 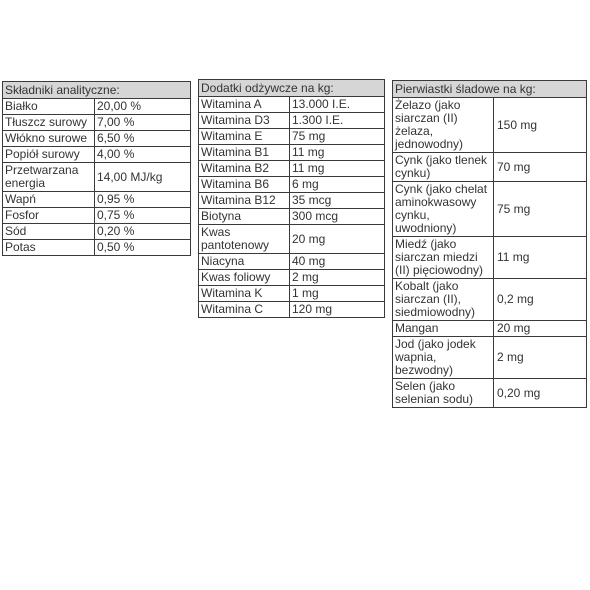 I want to click on table-row: Jod (jako jodek wapnia, bezwodny) 2 mg, so click(x=490, y=357).